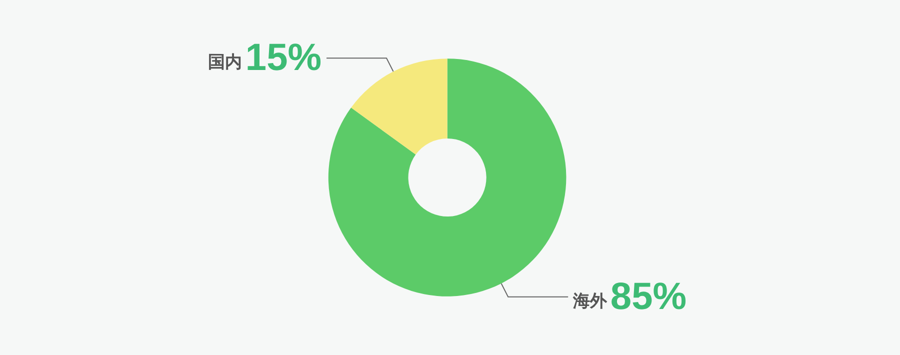 The width and height of the screenshot is (900, 355). I want to click on slice-label: 国内, so click(225, 62).